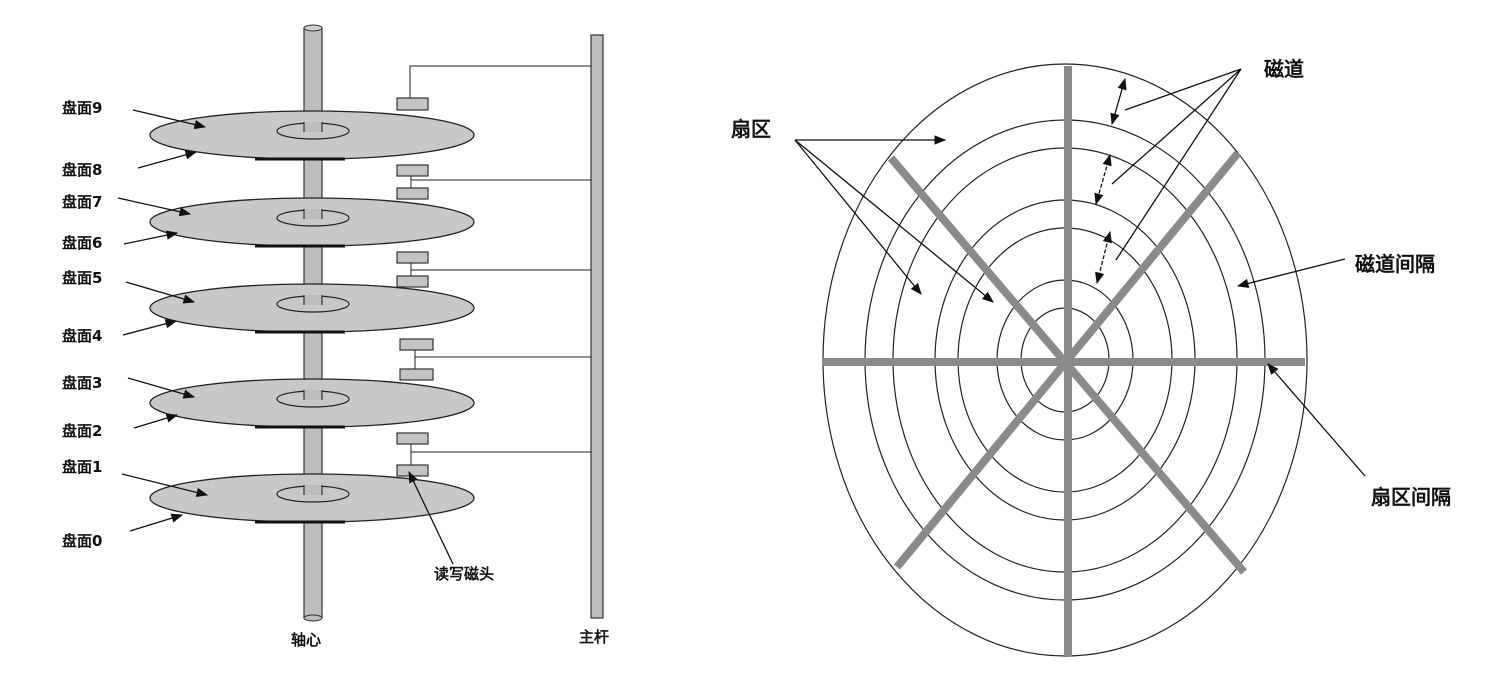  Describe the element at coordinates (82, 467) in the screenshot. I see `surface-label-1: 盘面1` at that location.